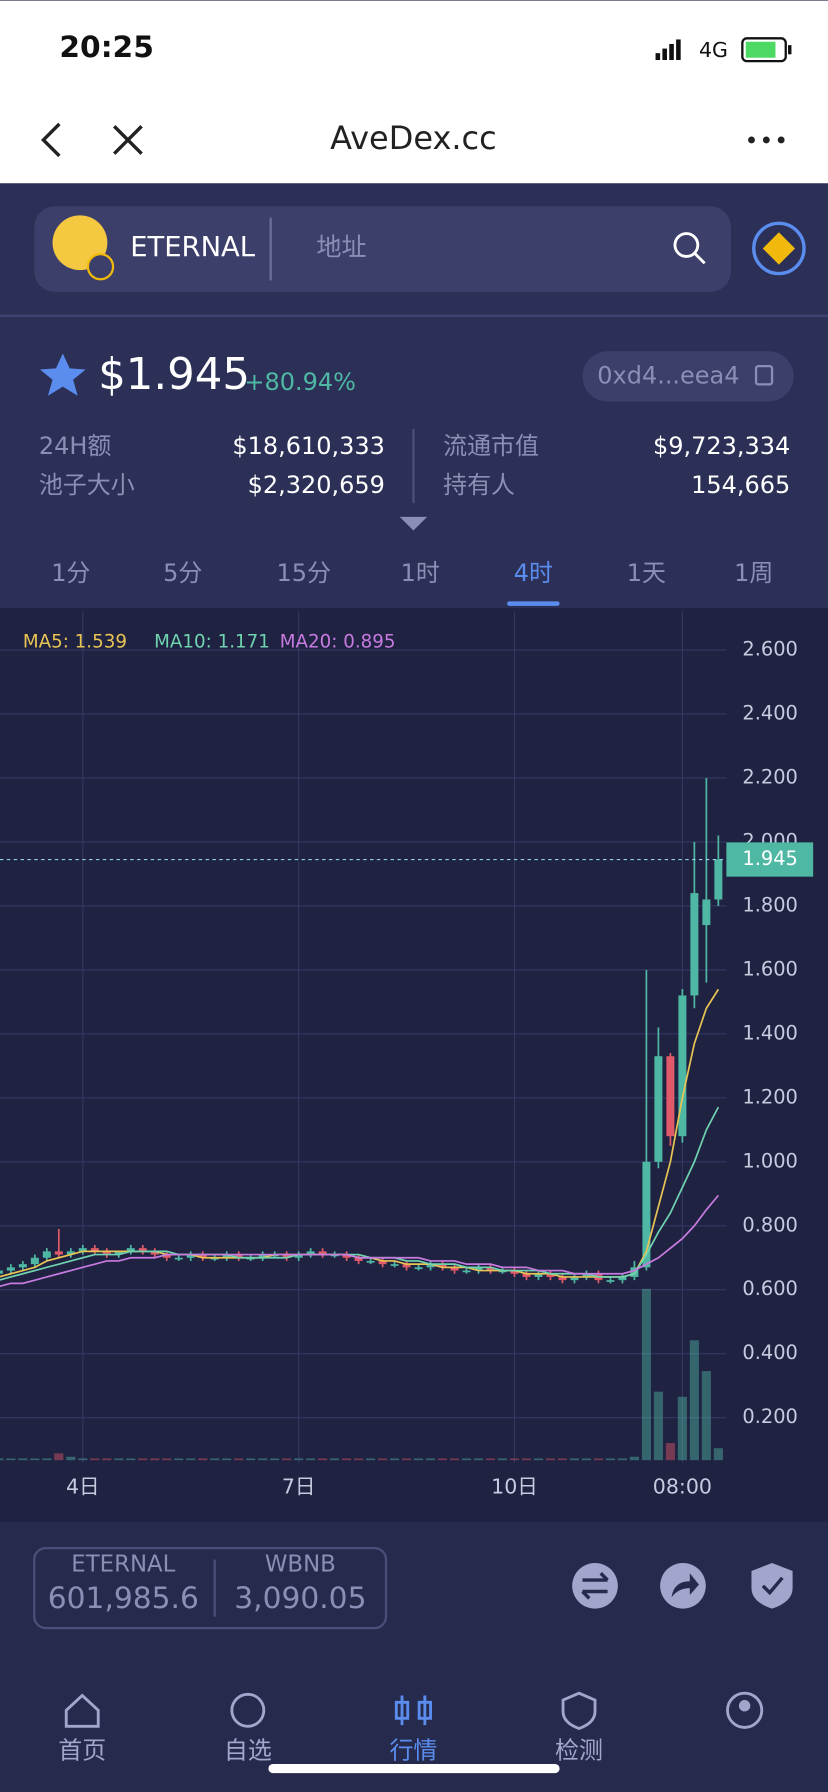 Image resolution: width=828 pixels, height=1792 pixels. What do you see at coordinates (414, 92) in the screenshot?
I see `header-bg` at bounding box center [414, 92].